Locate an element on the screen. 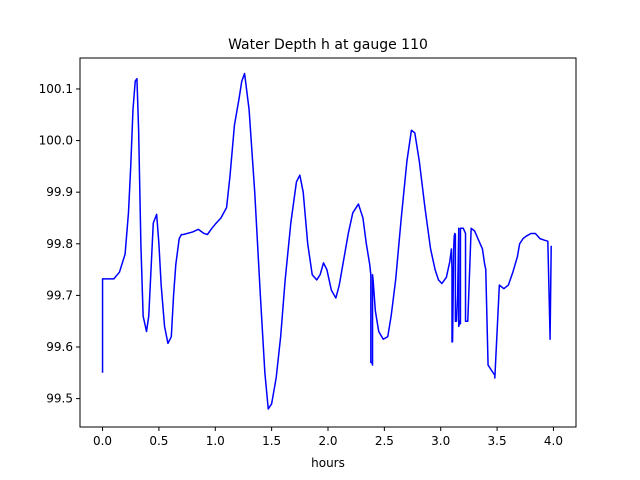  chart-title: Water Depth h at gauge 110 is located at coordinates (328, 45).